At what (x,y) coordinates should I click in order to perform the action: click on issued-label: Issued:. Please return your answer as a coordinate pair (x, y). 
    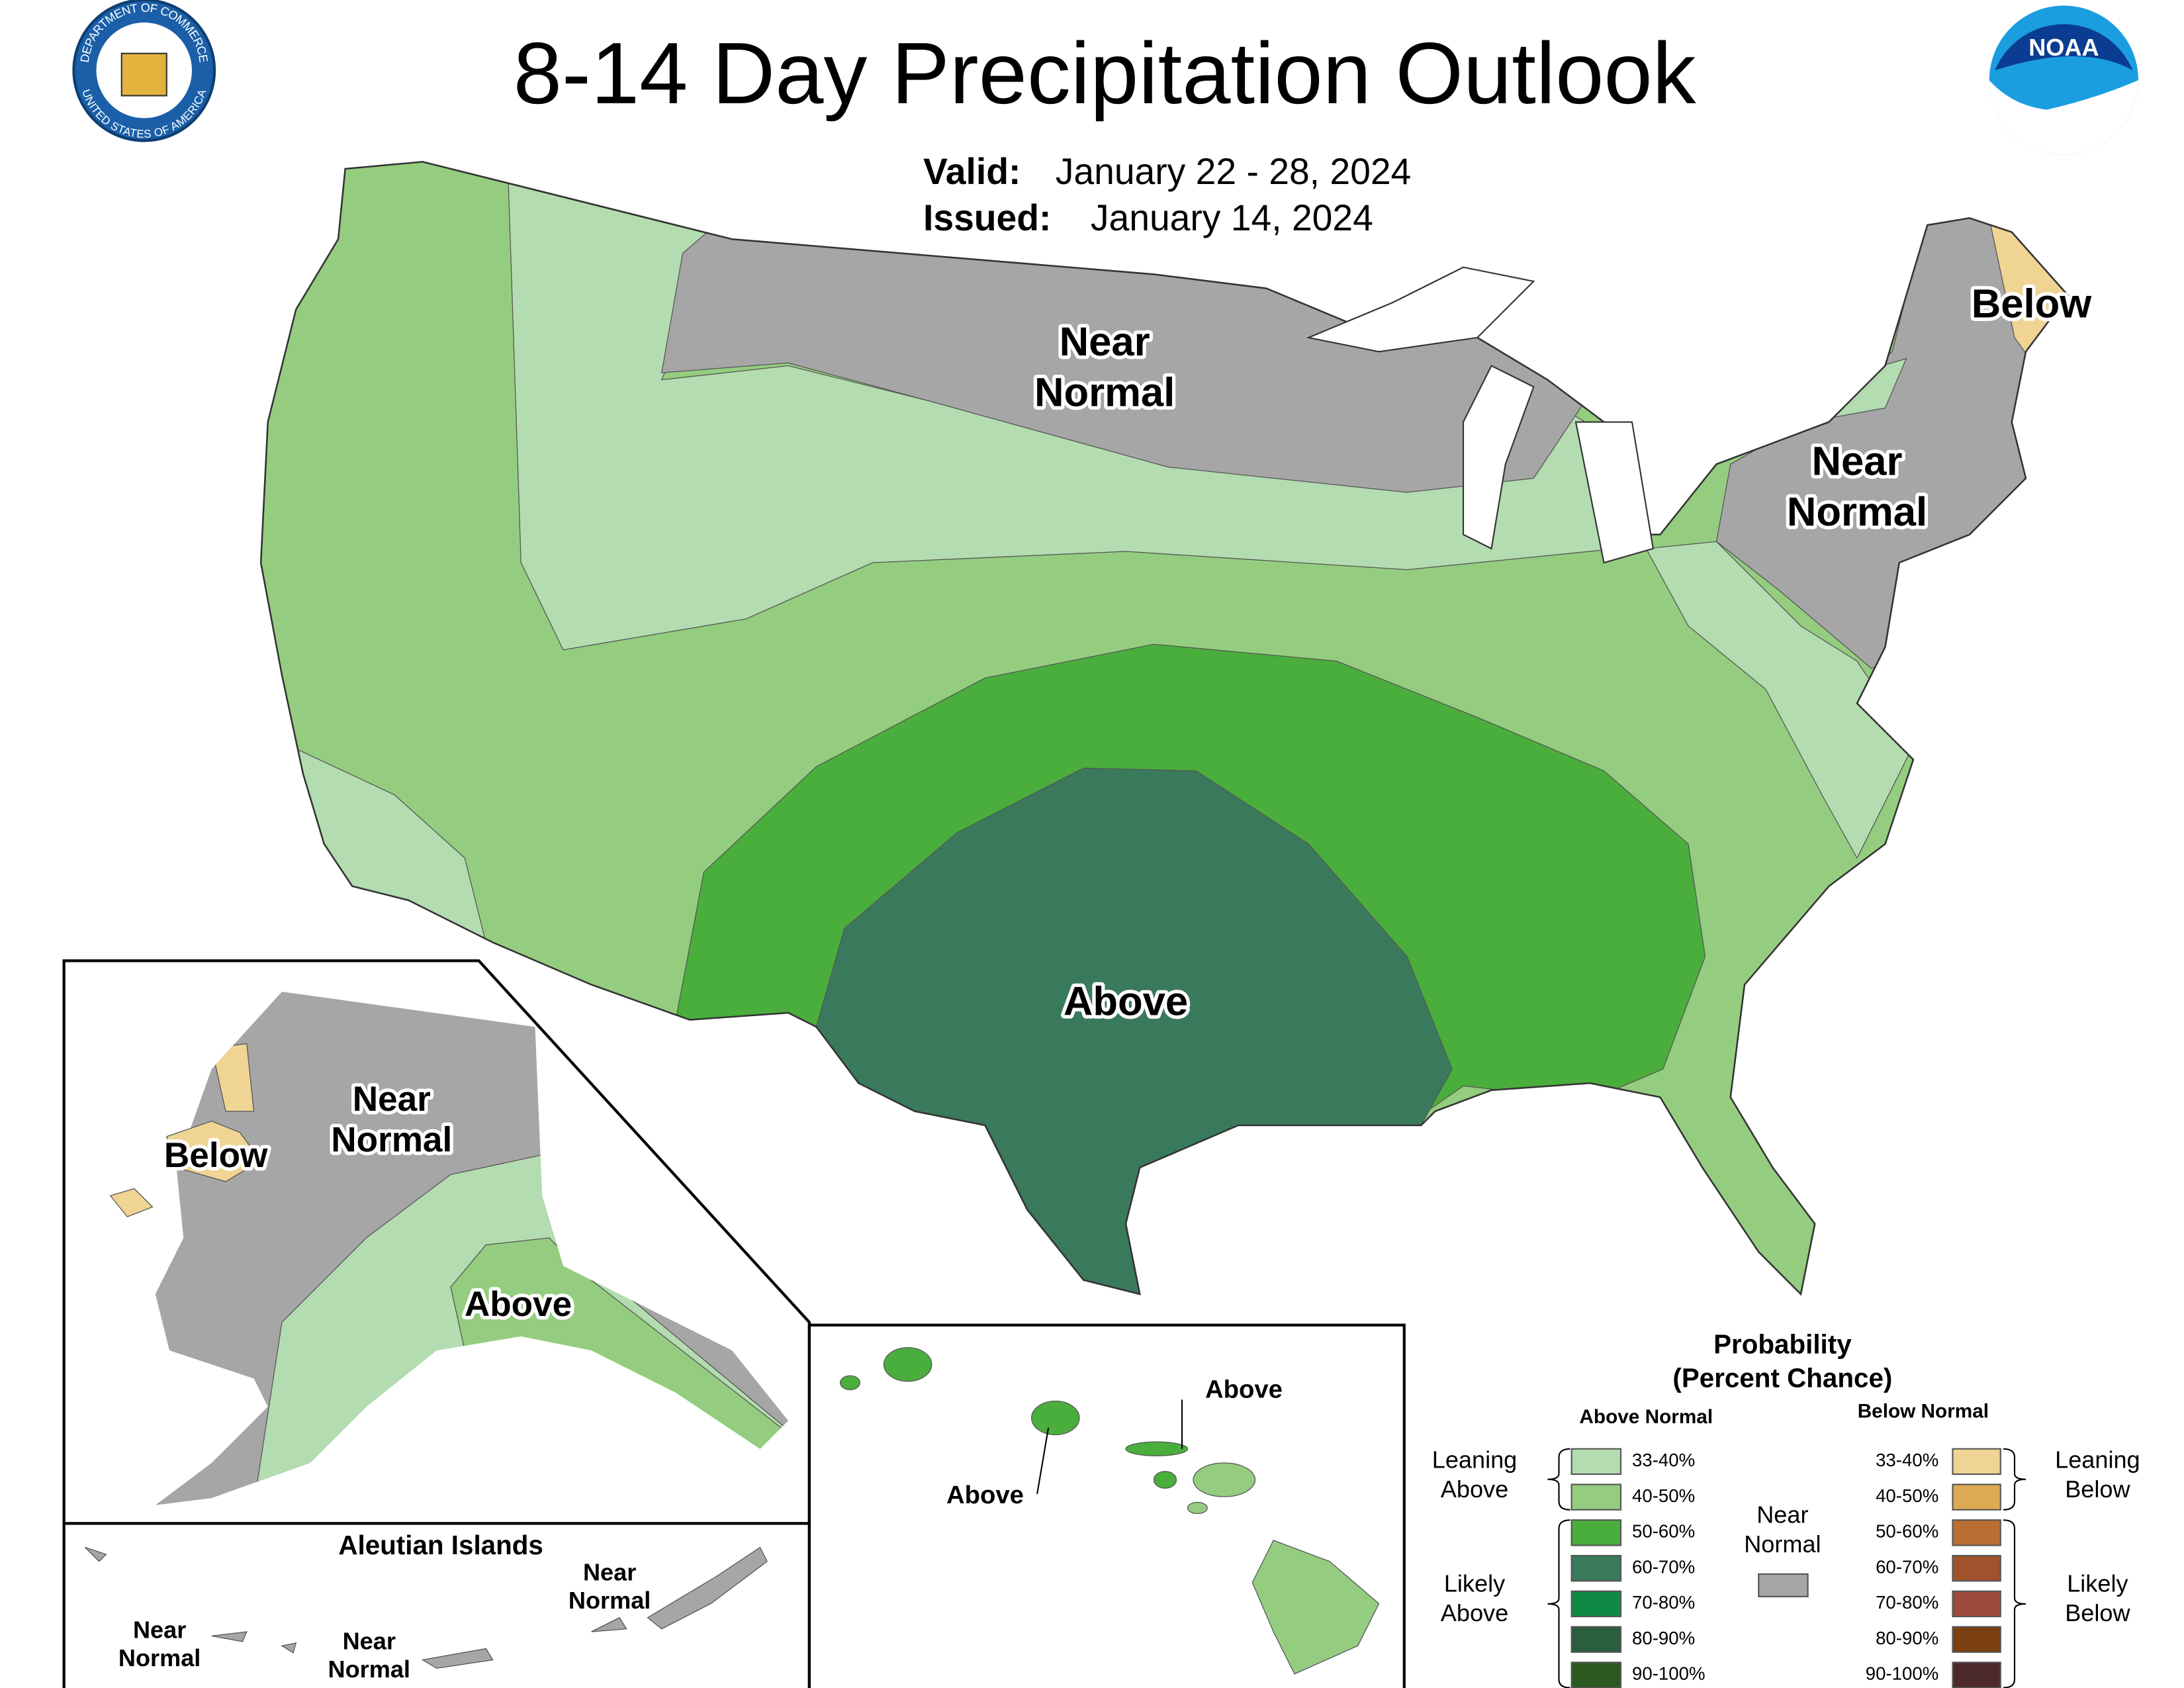
    Looking at the image, I should click on (987, 217).